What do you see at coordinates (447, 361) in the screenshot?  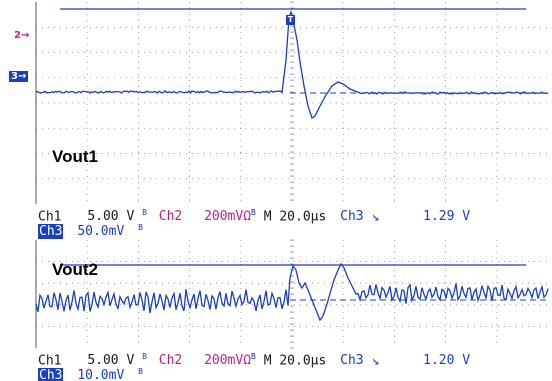 I see `trigger-level: 1.20 V` at bounding box center [447, 361].